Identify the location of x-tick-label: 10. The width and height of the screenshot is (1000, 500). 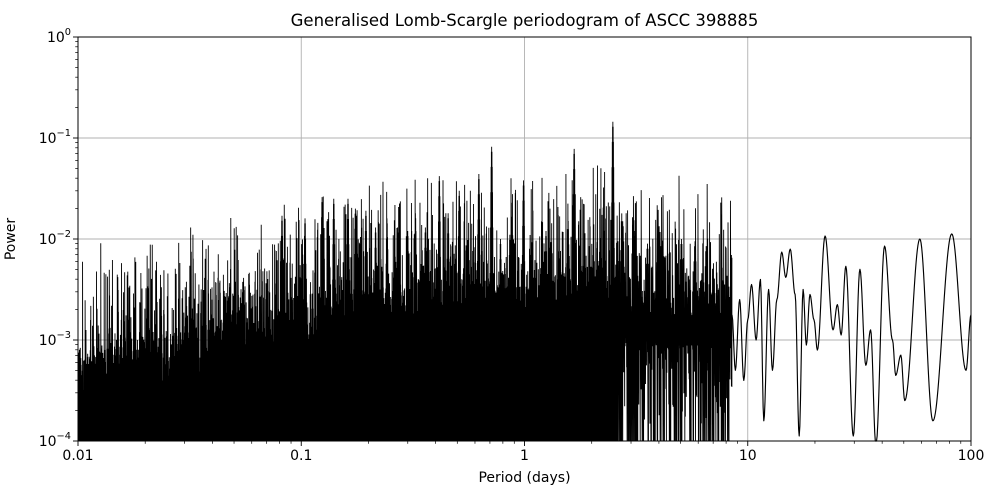
(748, 456).